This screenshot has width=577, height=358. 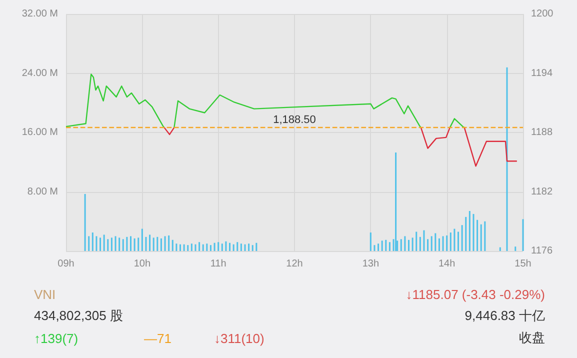 I want to click on x-tick-label: 15h, so click(x=523, y=264).